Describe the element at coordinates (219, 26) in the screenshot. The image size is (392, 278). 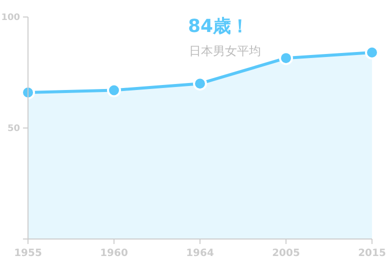
I see `chart-title: 84歳！` at that location.